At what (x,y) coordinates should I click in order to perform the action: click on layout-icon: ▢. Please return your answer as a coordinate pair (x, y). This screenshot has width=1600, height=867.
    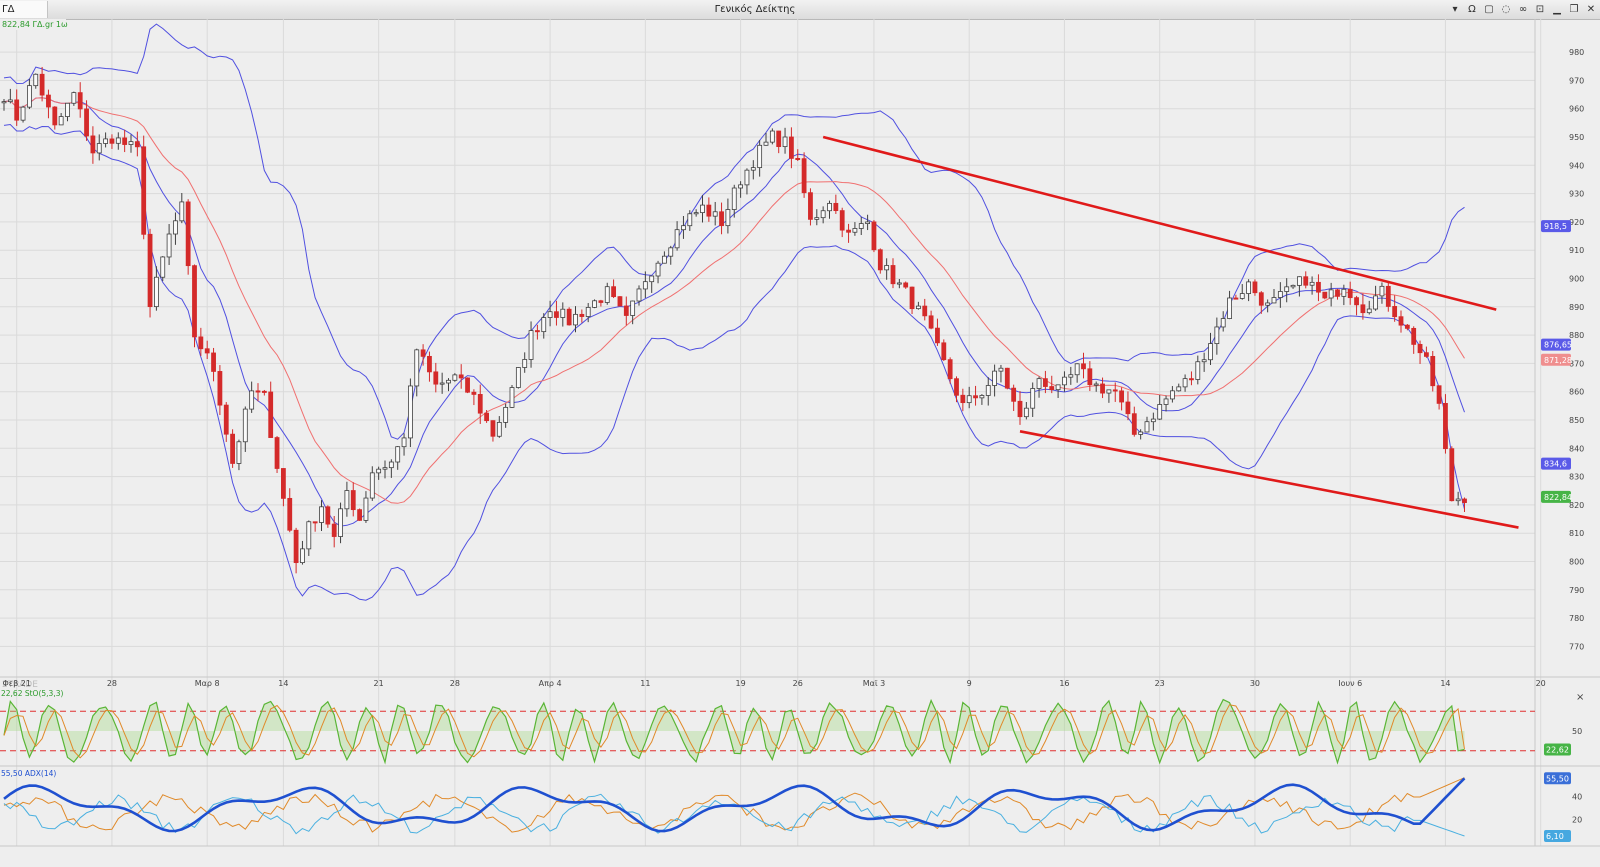
    Looking at the image, I should click on (1489, 9).